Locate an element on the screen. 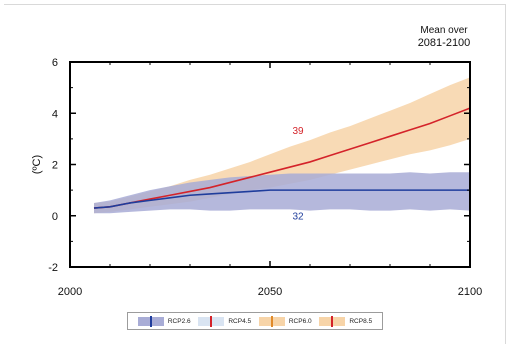  model-count-label-rcp26: 32 is located at coordinates (298, 217).